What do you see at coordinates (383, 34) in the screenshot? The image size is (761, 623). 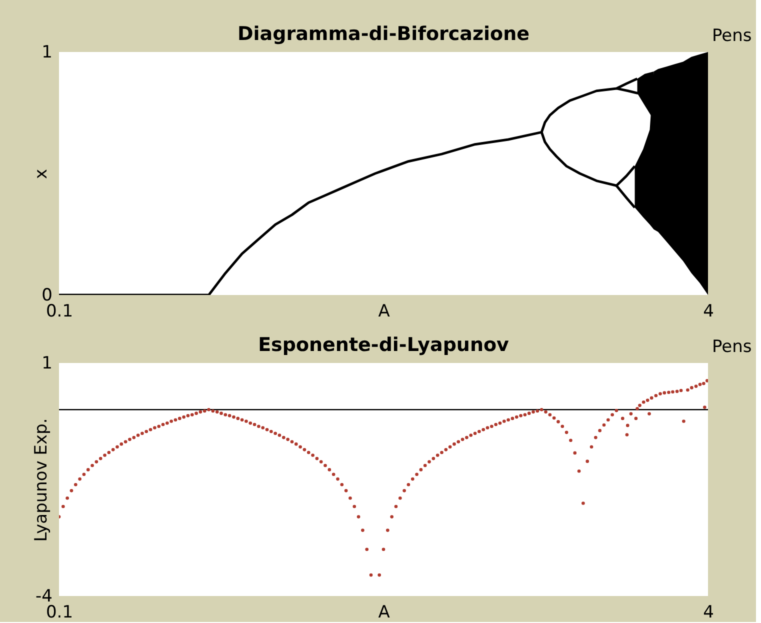 I see `chart-title: Diagramma-di-Biforcazione` at bounding box center [383, 34].